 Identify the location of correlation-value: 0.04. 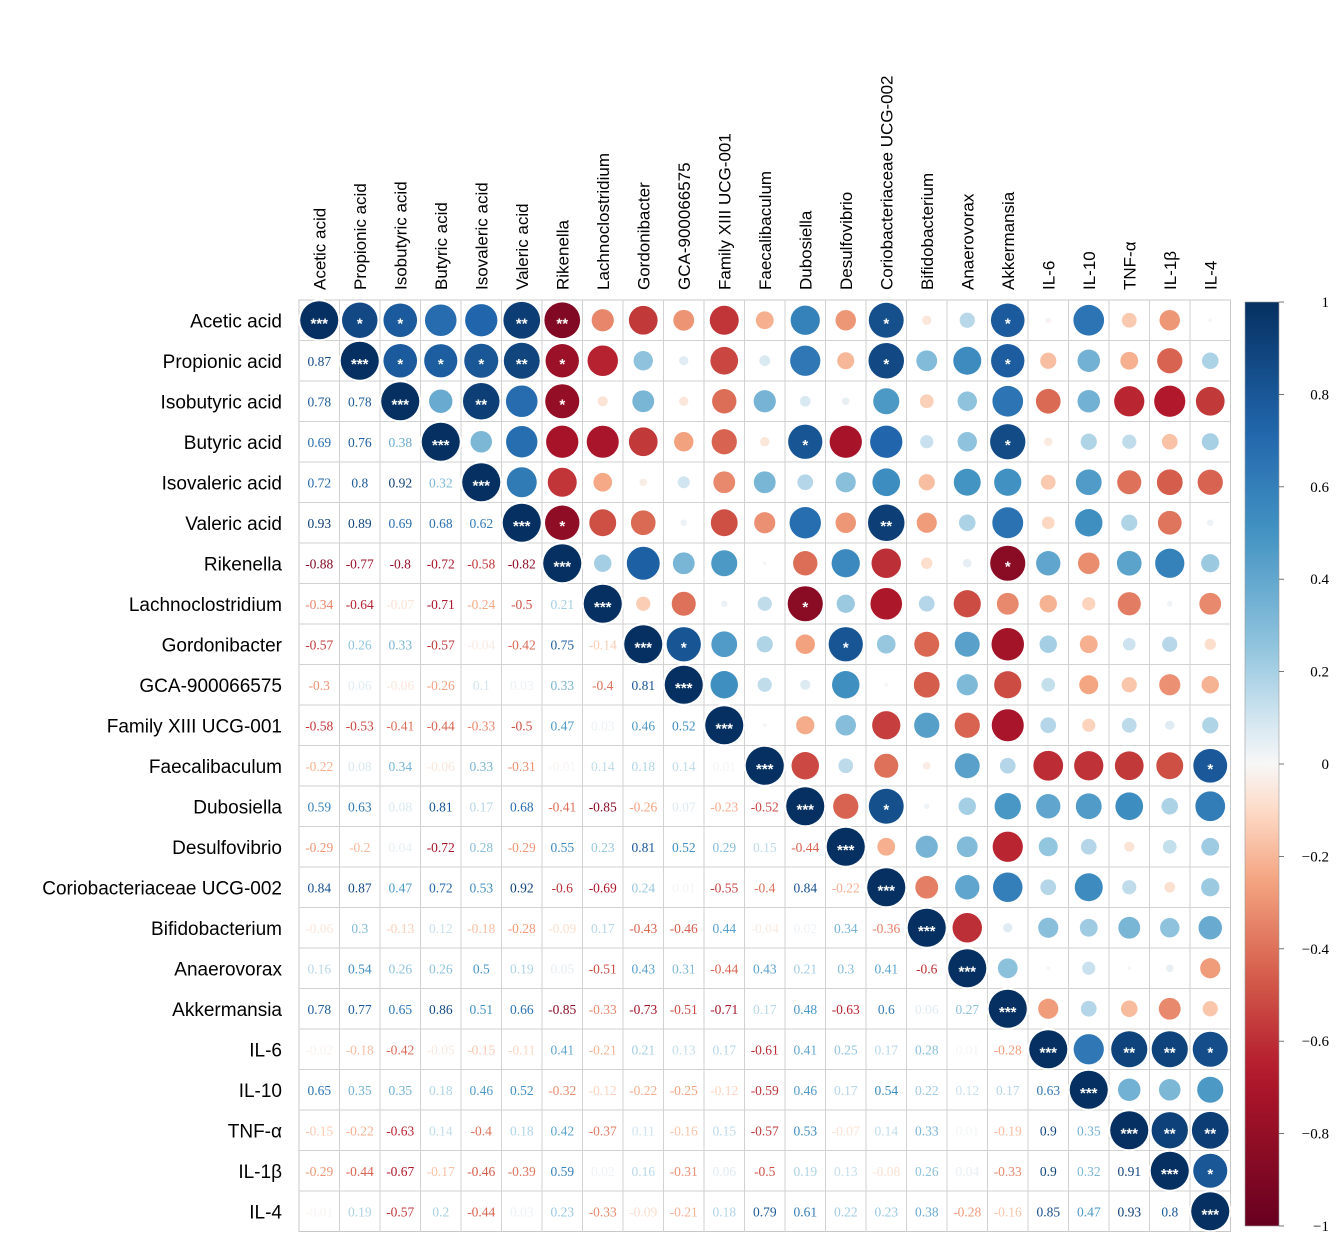
(967, 1171).